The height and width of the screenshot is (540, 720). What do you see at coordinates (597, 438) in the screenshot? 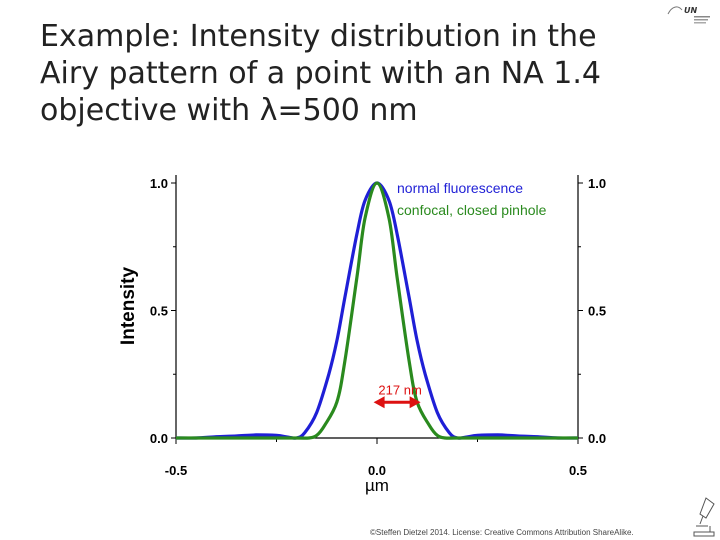
I see `y2-tick-label: 0.0` at bounding box center [597, 438].